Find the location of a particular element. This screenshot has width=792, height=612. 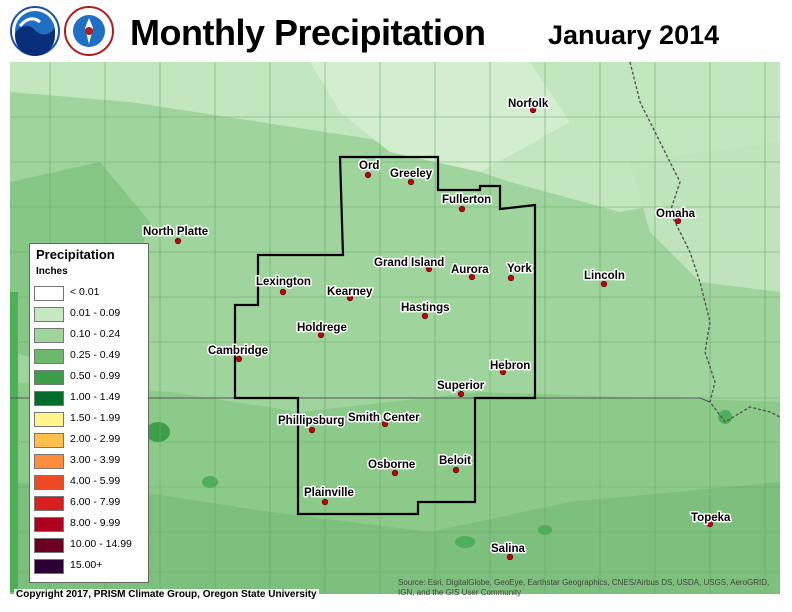

legend-item: 1.00 - 1.49 is located at coordinates (90, 398).